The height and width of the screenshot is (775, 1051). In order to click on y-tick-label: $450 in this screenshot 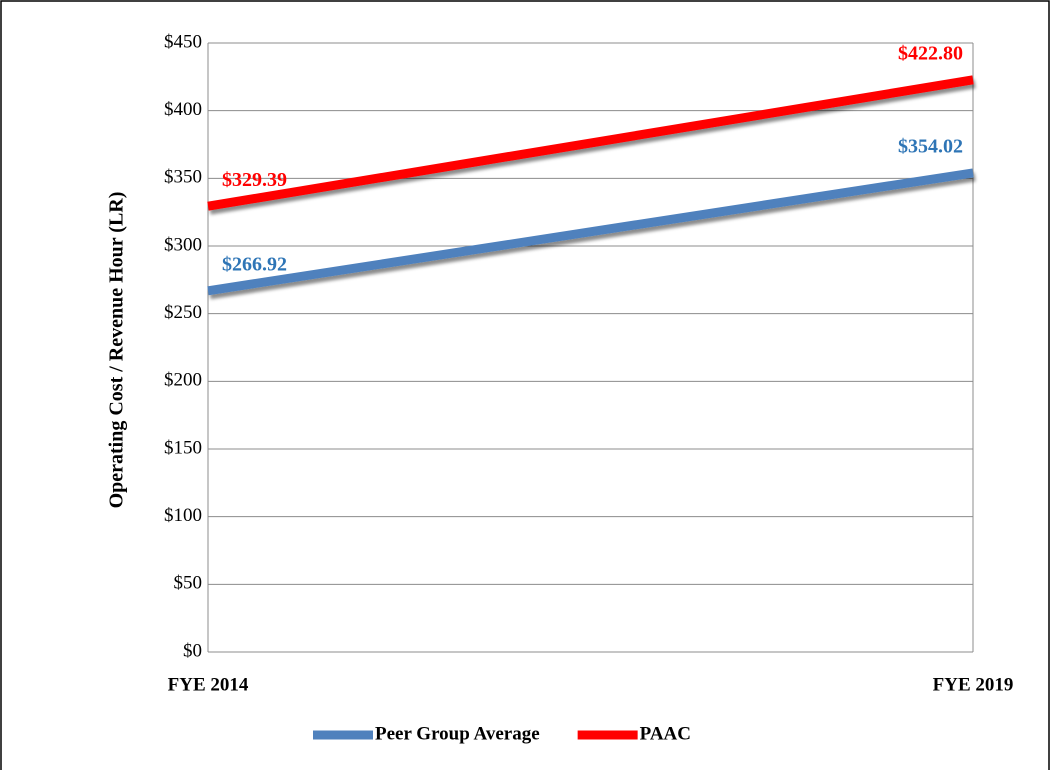, I will do `click(183, 41)`.